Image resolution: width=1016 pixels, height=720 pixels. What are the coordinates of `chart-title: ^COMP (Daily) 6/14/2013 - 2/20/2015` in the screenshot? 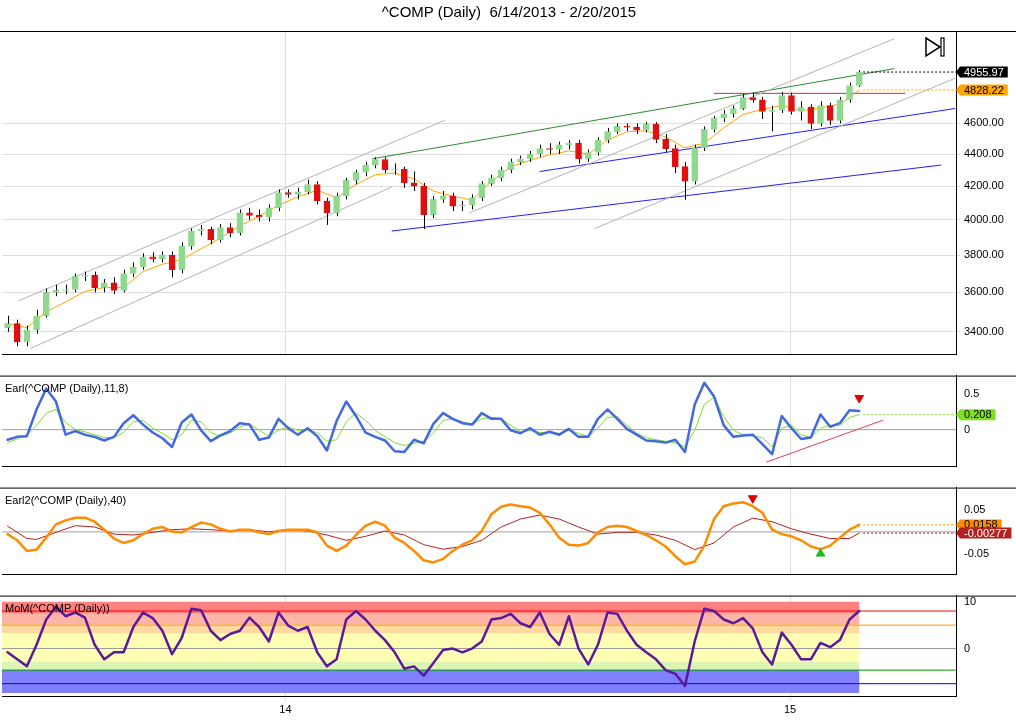 It's located at (509, 12).